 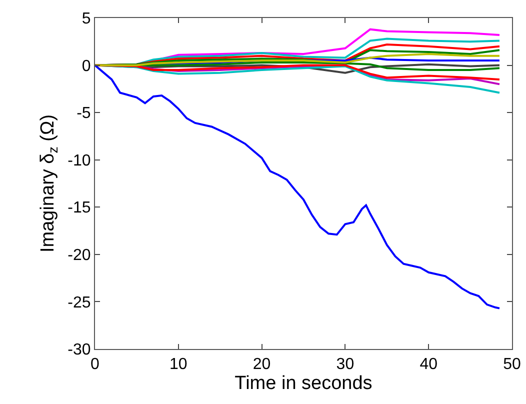 I want to click on y-tick-label: -30, so click(x=79, y=350).